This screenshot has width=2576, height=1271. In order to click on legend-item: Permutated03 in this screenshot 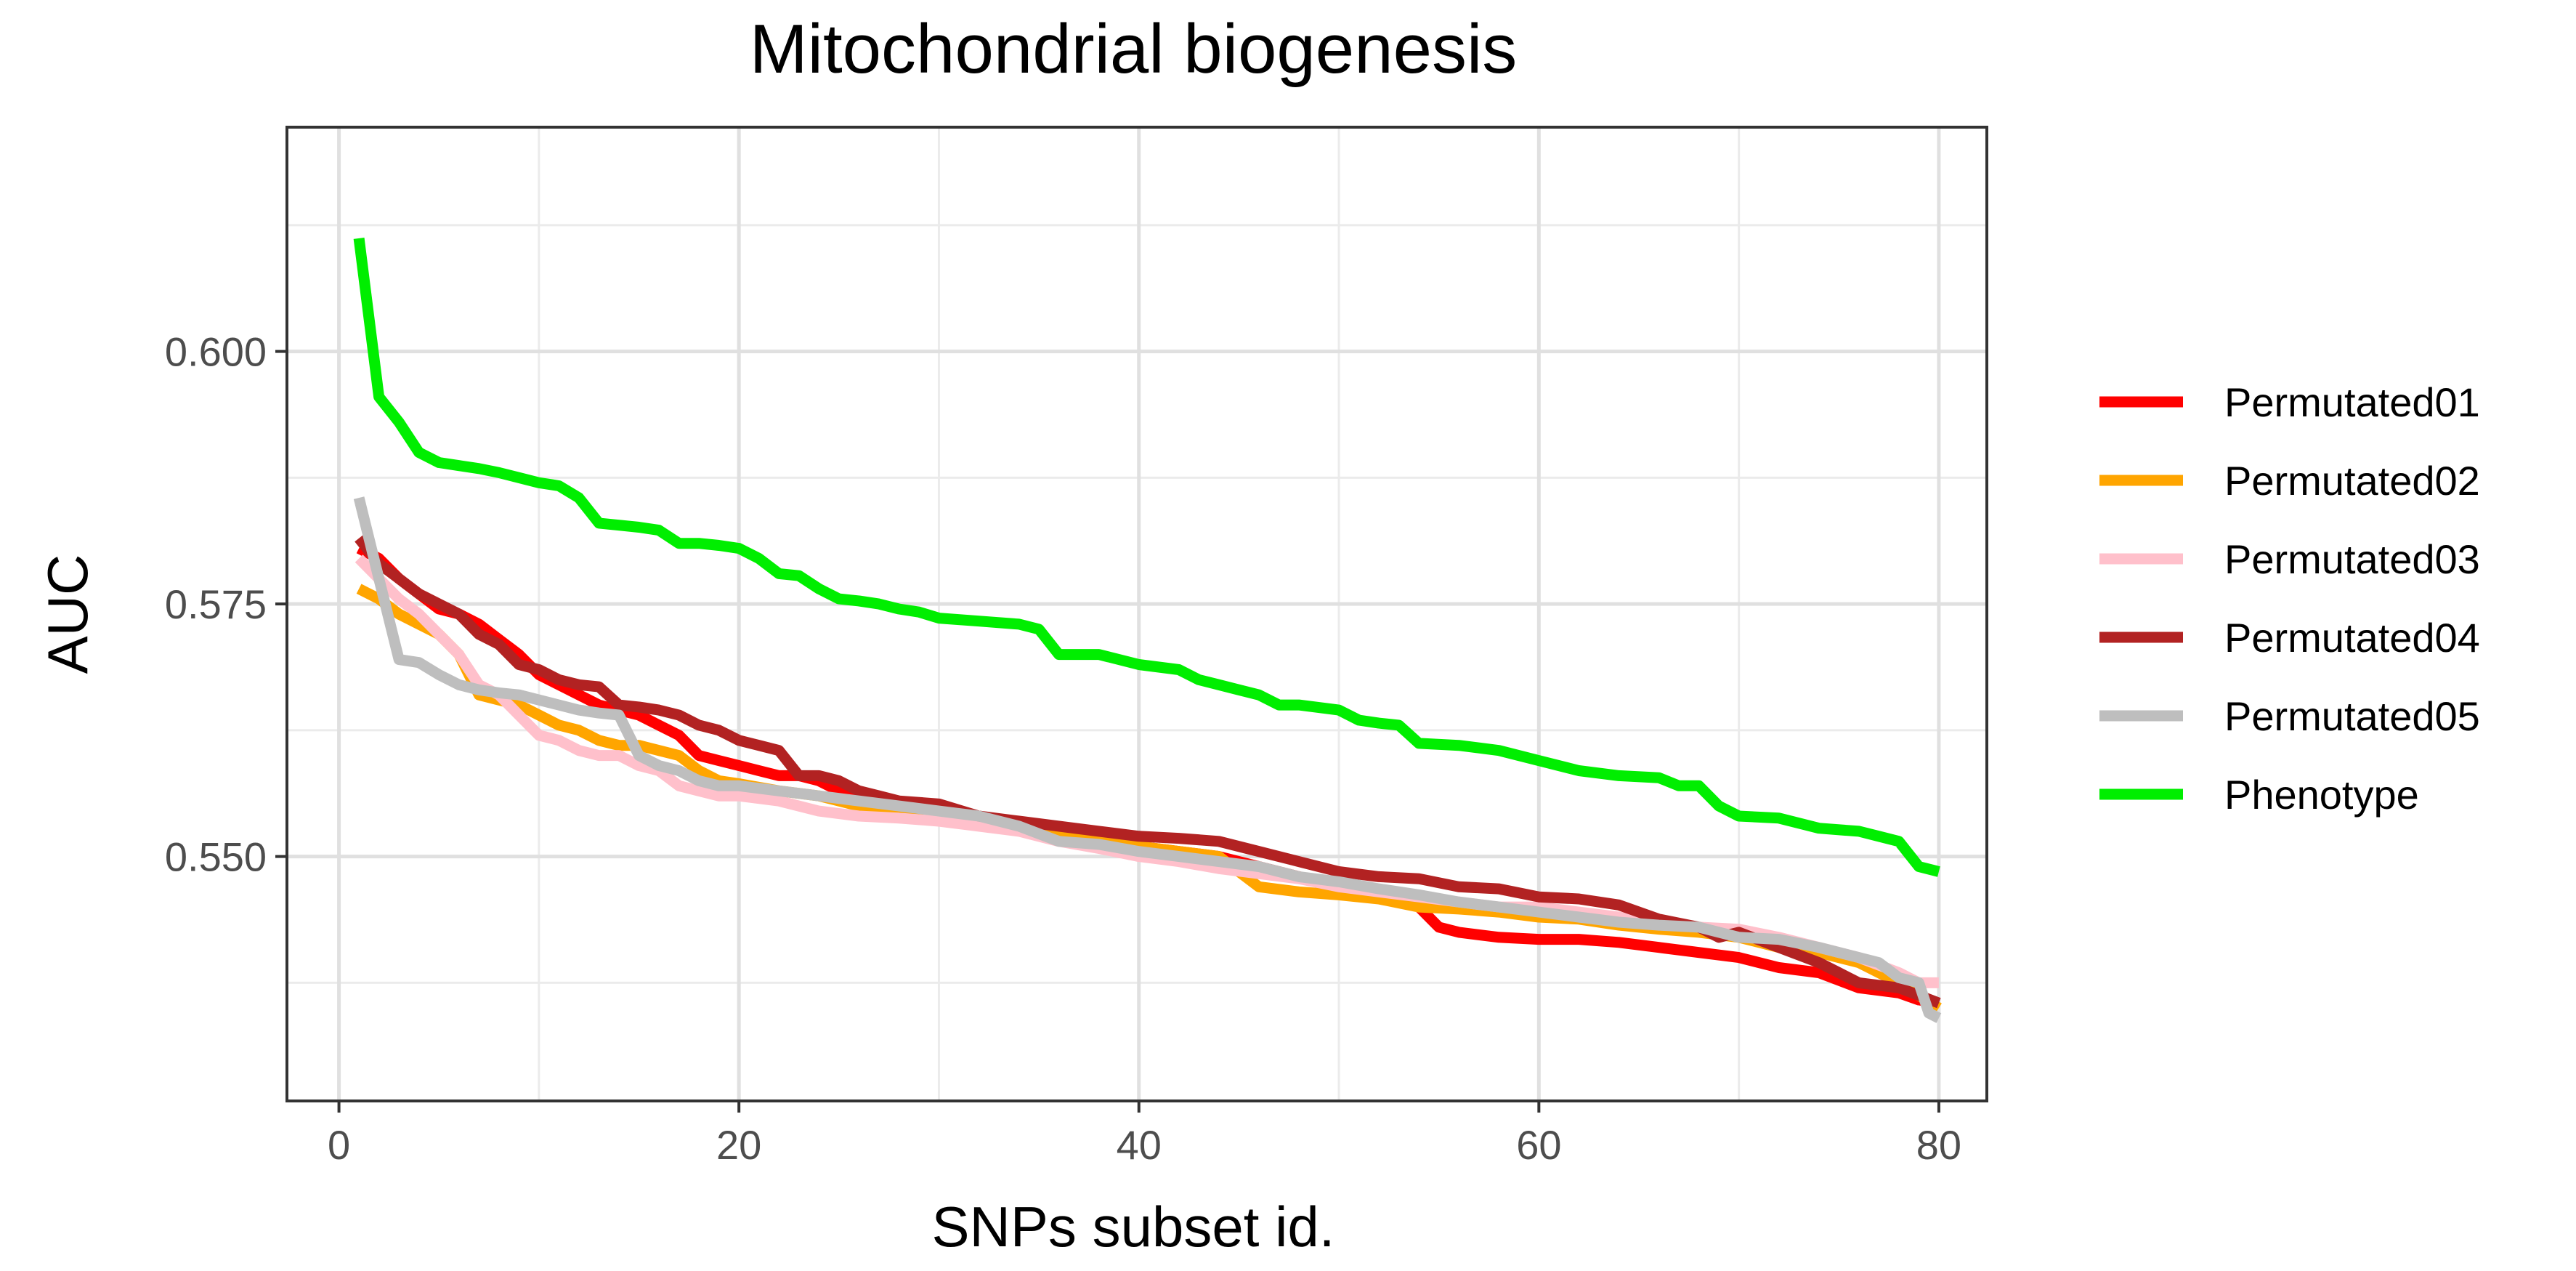, I will do `click(2289, 559)`.